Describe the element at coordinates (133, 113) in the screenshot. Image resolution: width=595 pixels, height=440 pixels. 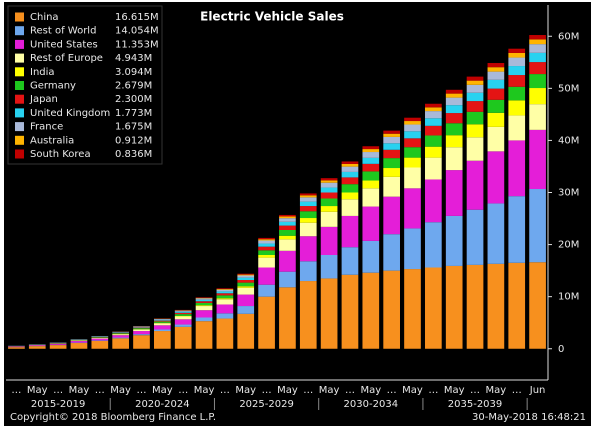
I see `legend-value: 1.773M` at that location.